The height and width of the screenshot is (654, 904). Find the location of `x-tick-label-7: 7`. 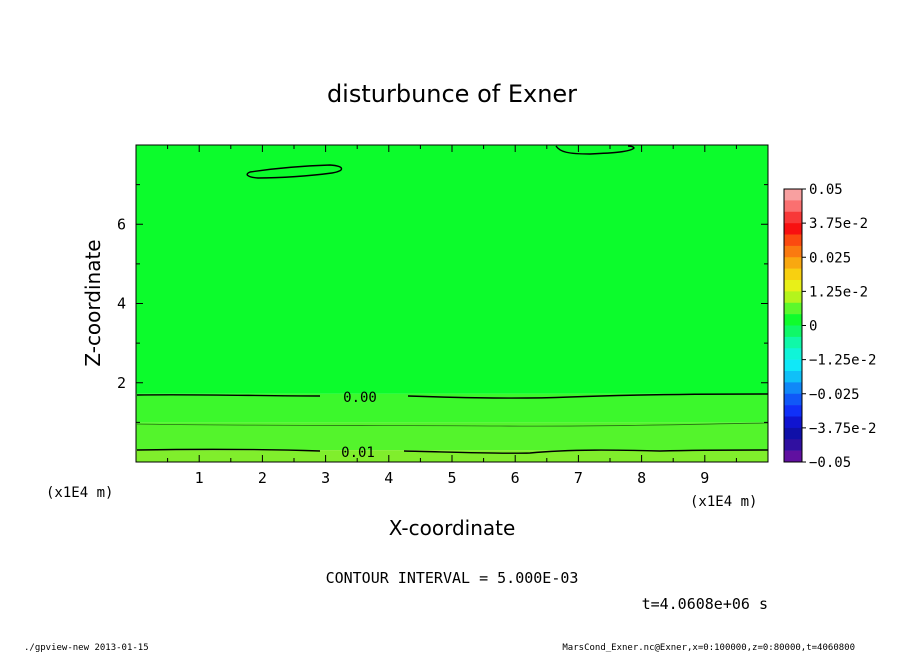

x-tick-label-7: 7 is located at coordinates (578, 478).